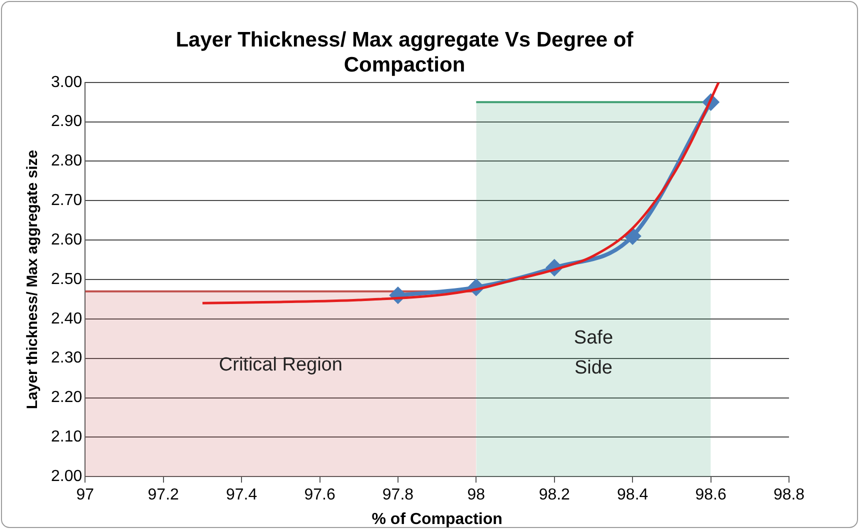  Describe the element at coordinates (789, 495) in the screenshot. I see `x-tick-label: 98.8` at that location.